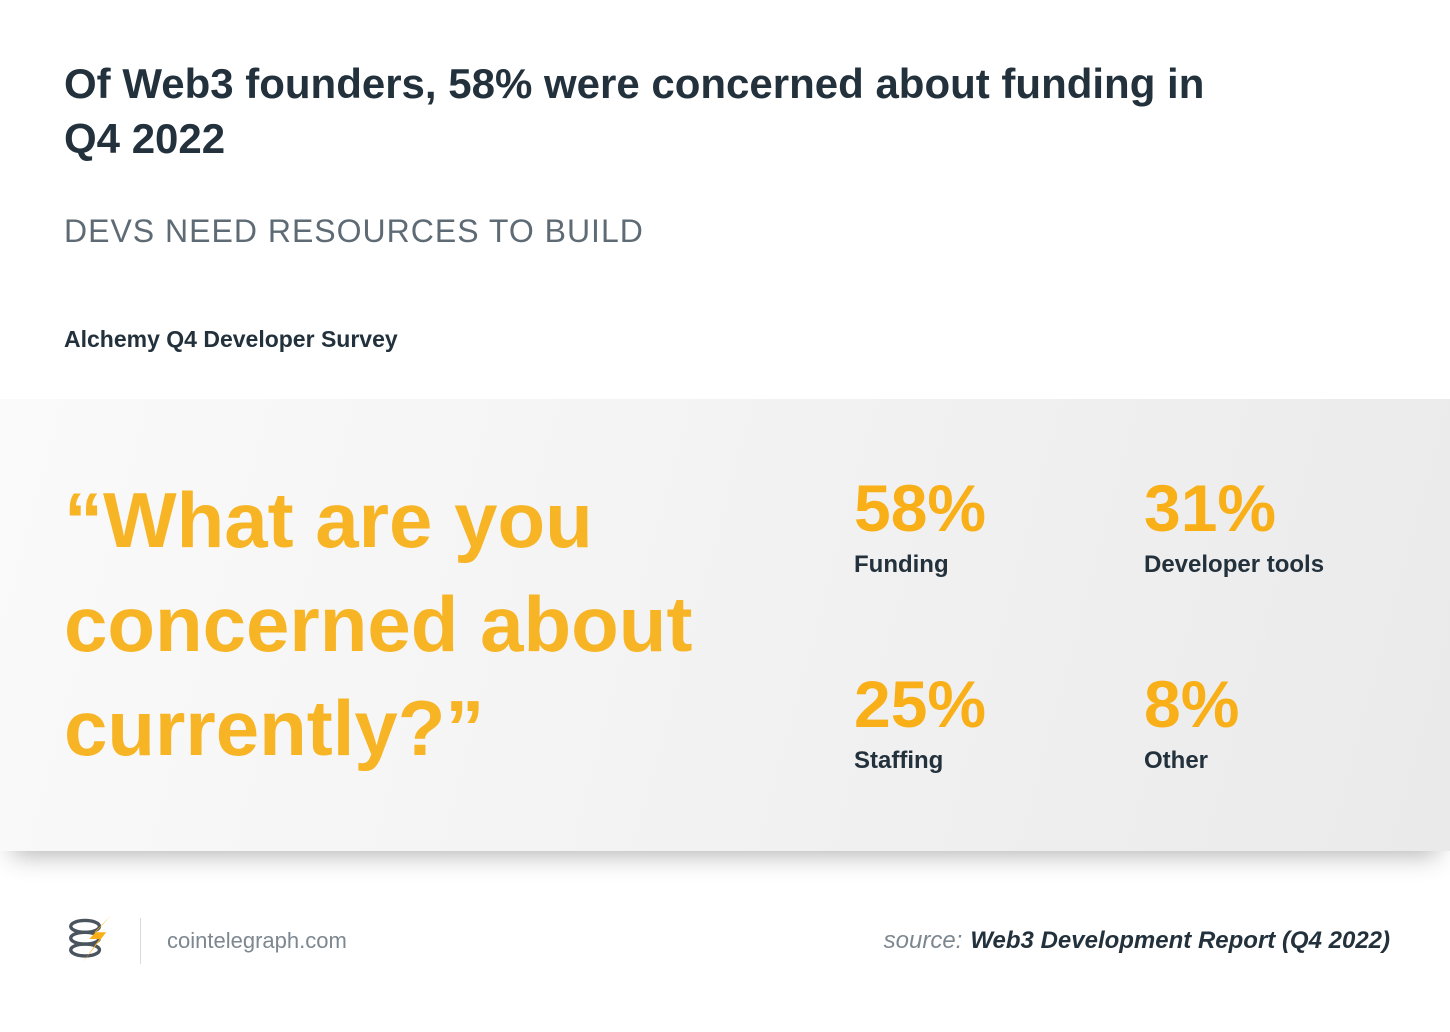 This screenshot has height=1032, width=1450. Describe the element at coordinates (899, 760) in the screenshot. I see `stat-label: Staffing` at that location.